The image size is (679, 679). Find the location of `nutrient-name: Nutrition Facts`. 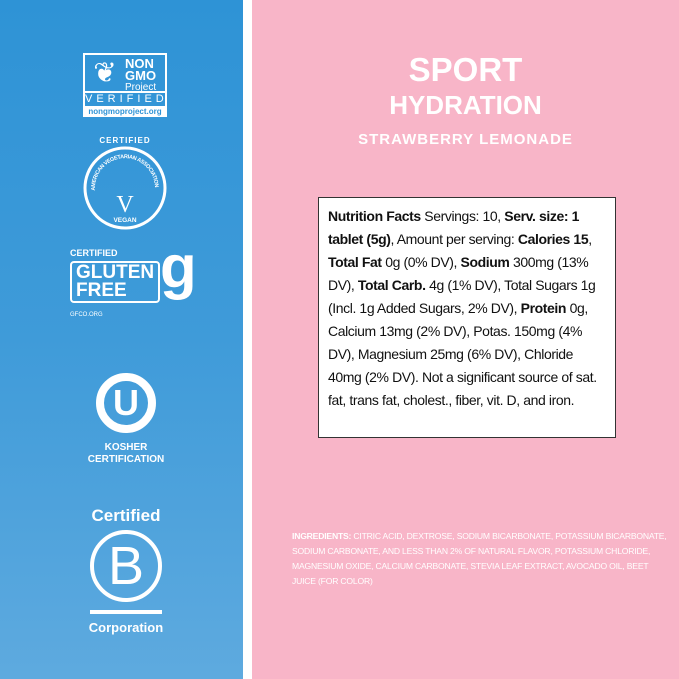

nutrient-name: Nutrition Facts is located at coordinates (374, 216).